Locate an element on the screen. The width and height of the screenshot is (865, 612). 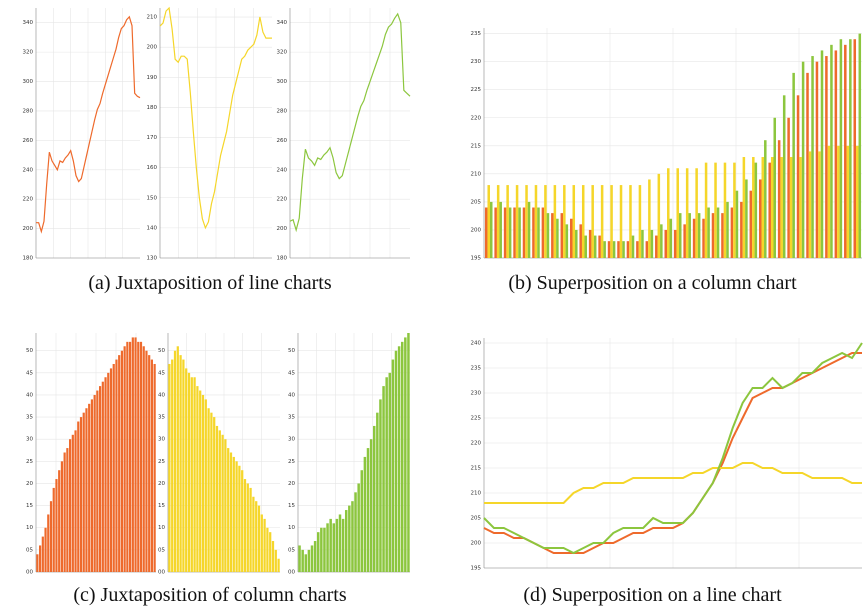
y-tick-label: 220 is located at coordinates (28, 200).